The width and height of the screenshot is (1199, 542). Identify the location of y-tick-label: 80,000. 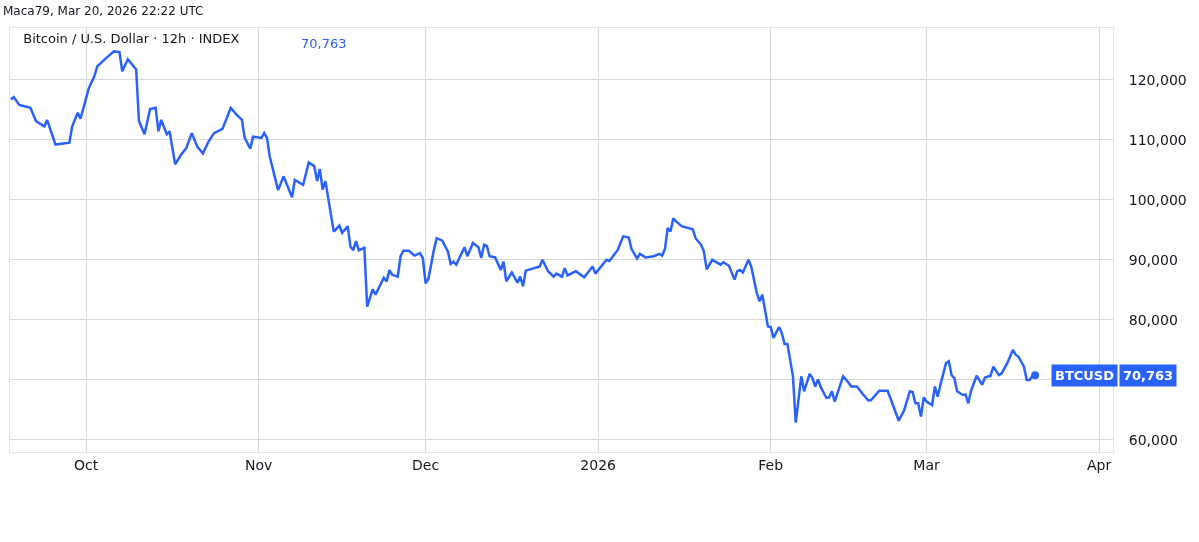
(1153, 319).